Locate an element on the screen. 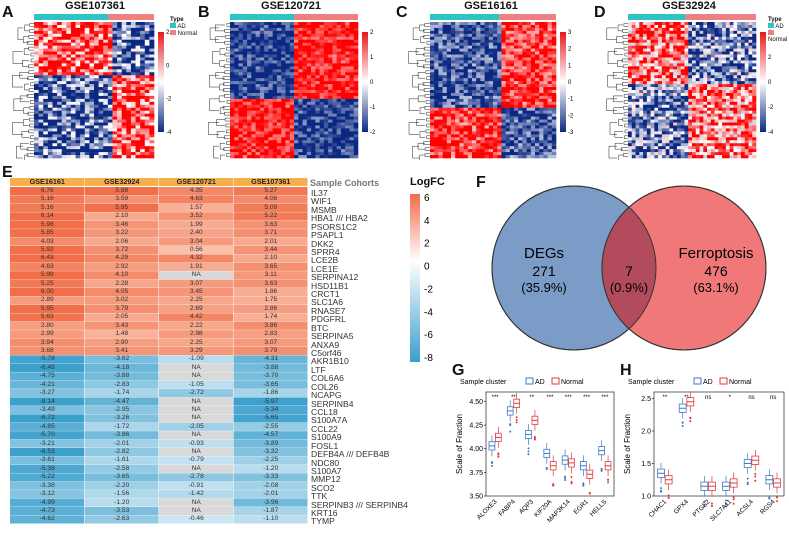  table-cell-value: -5.78 is located at coordinates (47, 359).